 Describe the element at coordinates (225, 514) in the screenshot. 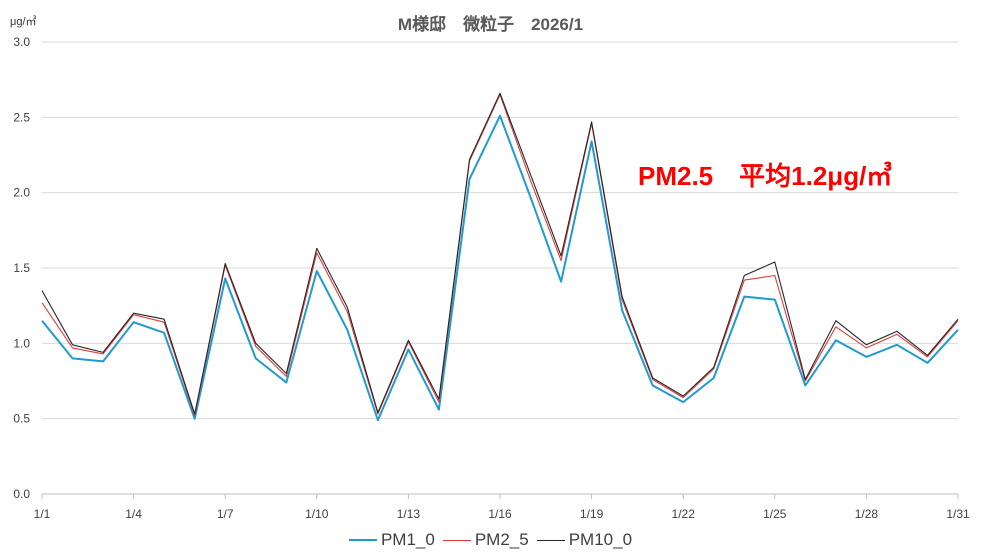

I see `x-tick-label: 1/7` at that location.